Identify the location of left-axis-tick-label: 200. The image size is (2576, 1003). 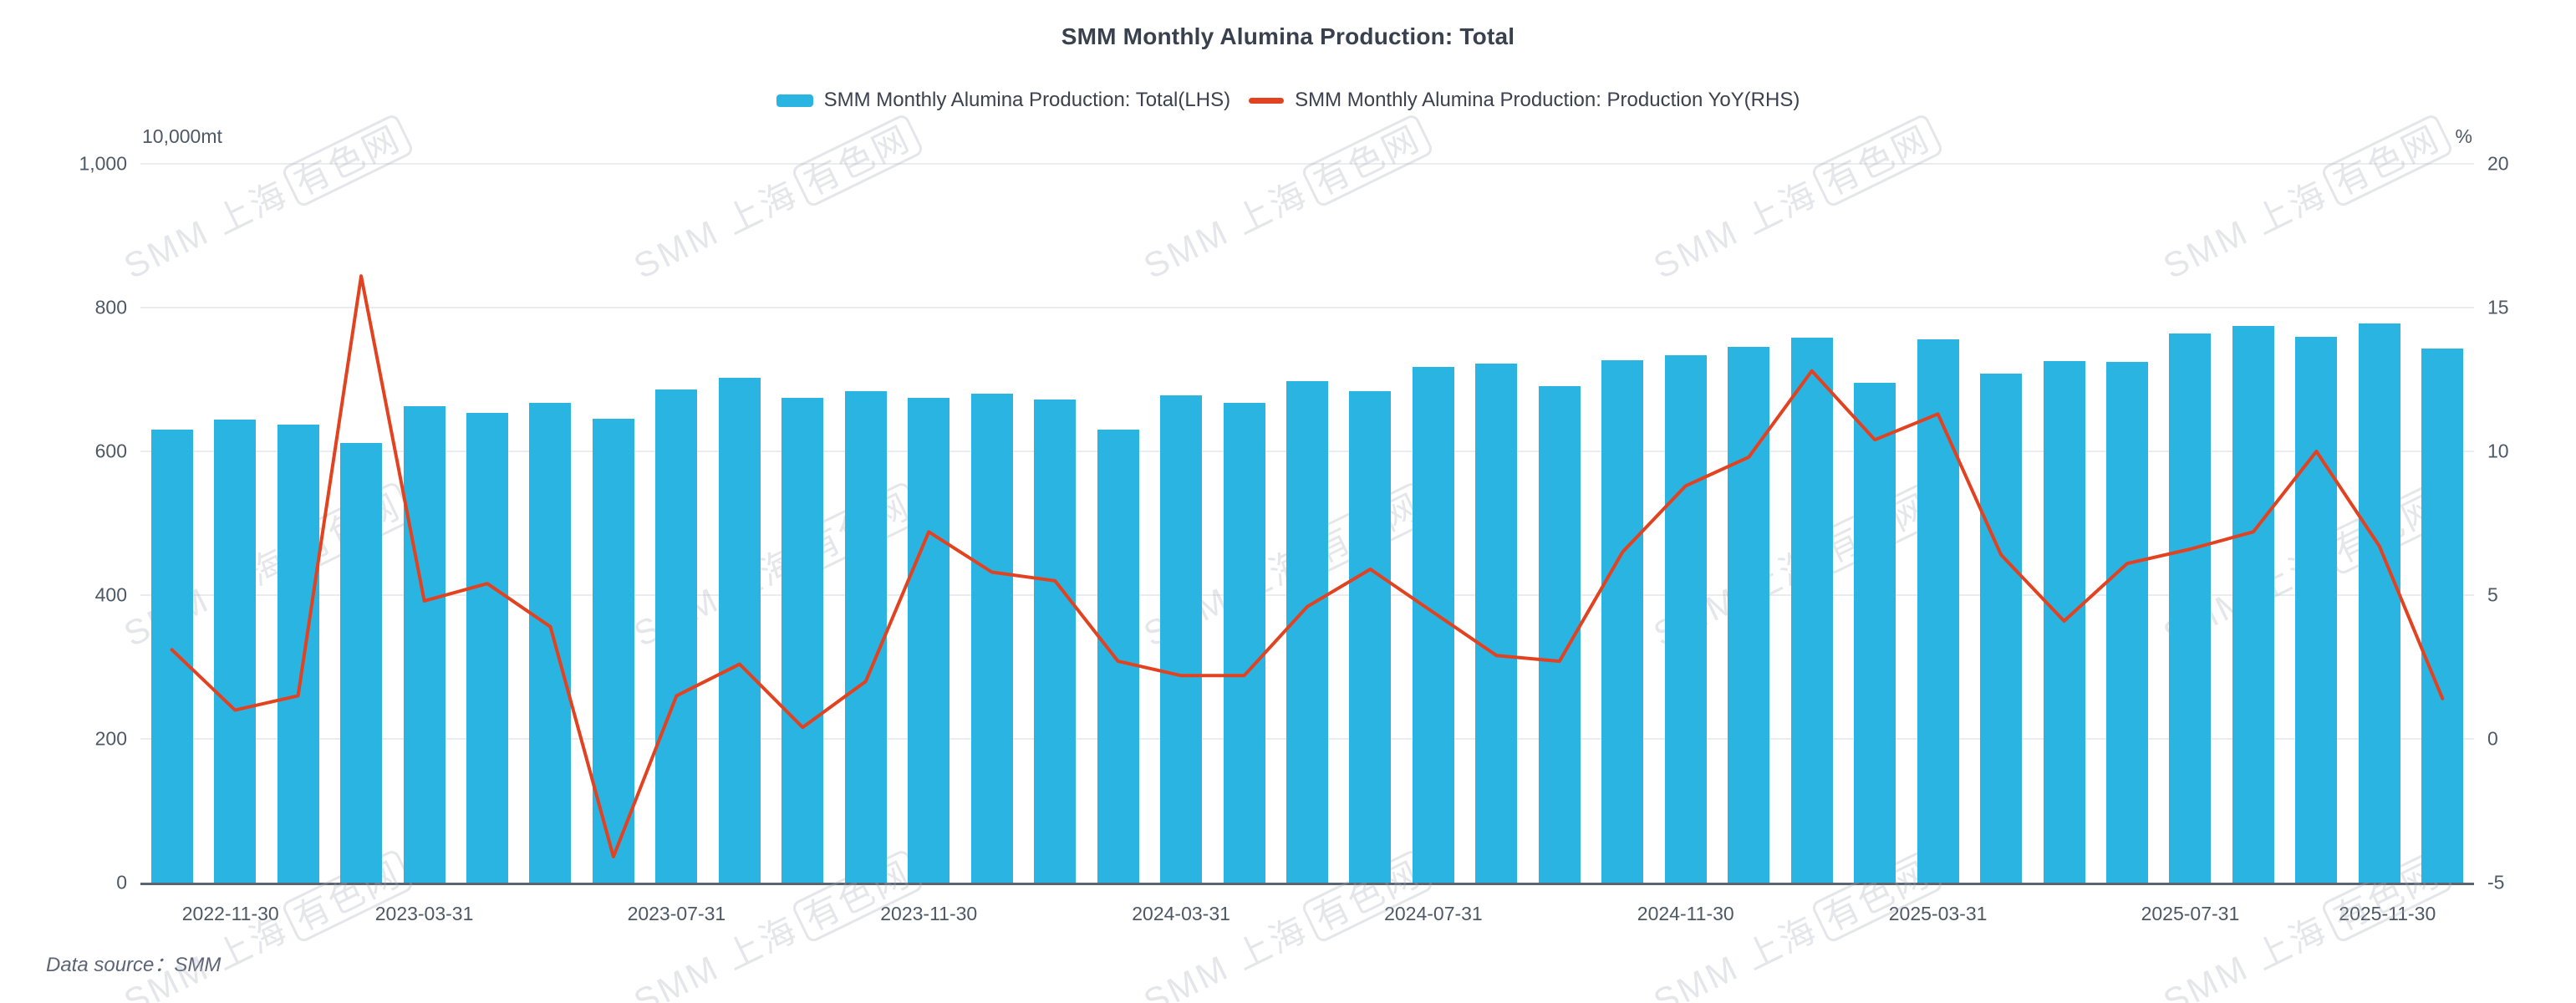
(110, 739).